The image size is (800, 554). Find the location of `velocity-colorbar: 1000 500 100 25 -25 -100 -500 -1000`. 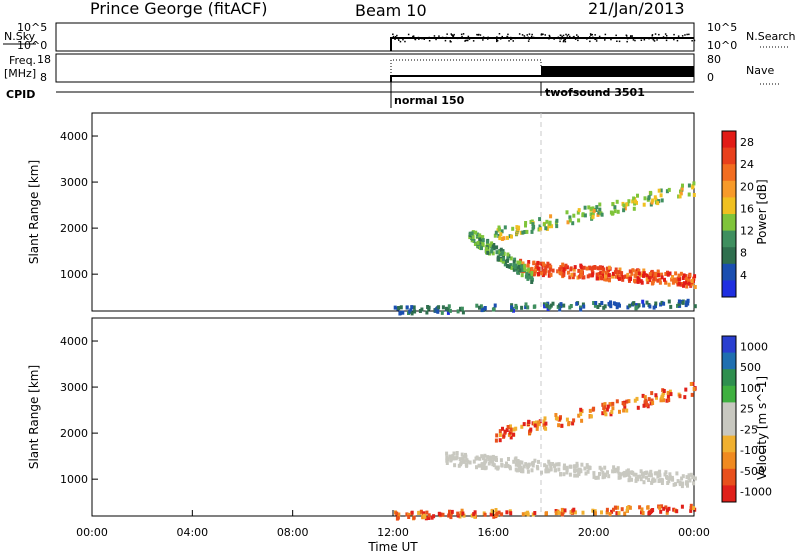

velocity-colorbar: 1000 500 100 25 -25 -100 -500 -1000 is located at coordinates (746, 419).